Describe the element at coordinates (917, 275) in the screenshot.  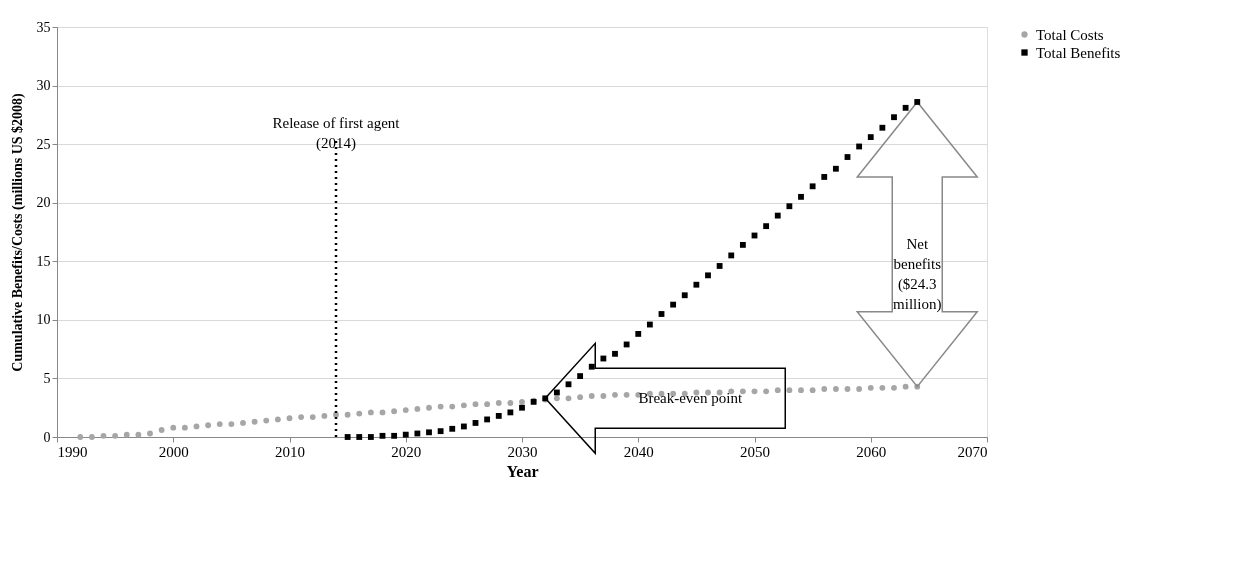
I see `annotation: Net benefits ($24.3 million)` at that location.